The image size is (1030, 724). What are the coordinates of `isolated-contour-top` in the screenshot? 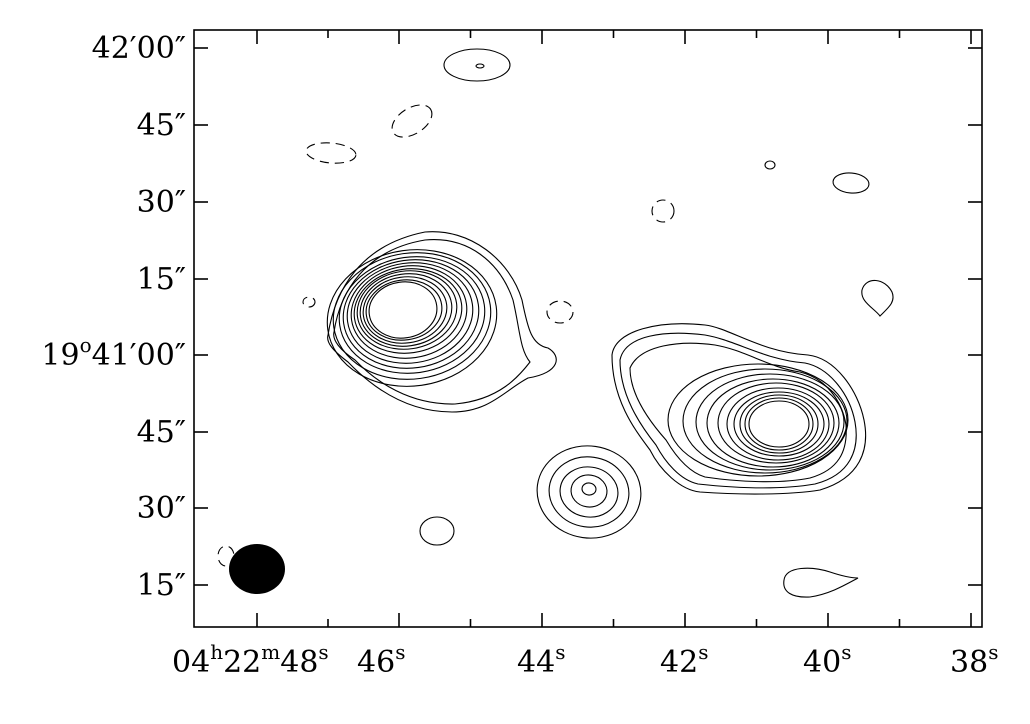 It's located at (477, 65).